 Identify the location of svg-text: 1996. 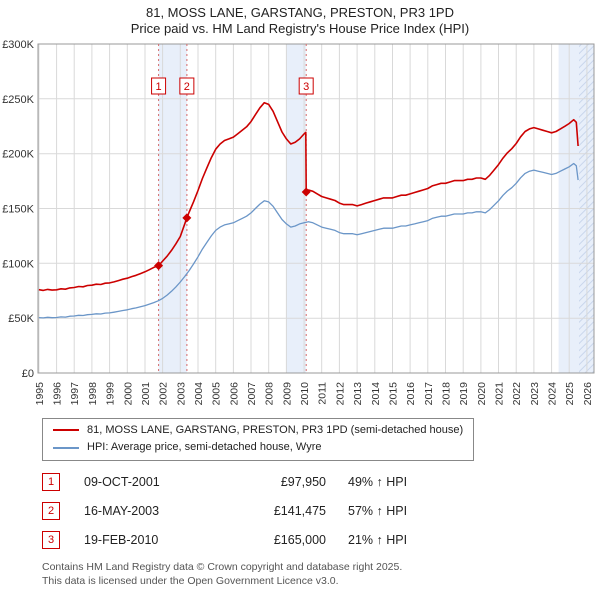
(58, 393).